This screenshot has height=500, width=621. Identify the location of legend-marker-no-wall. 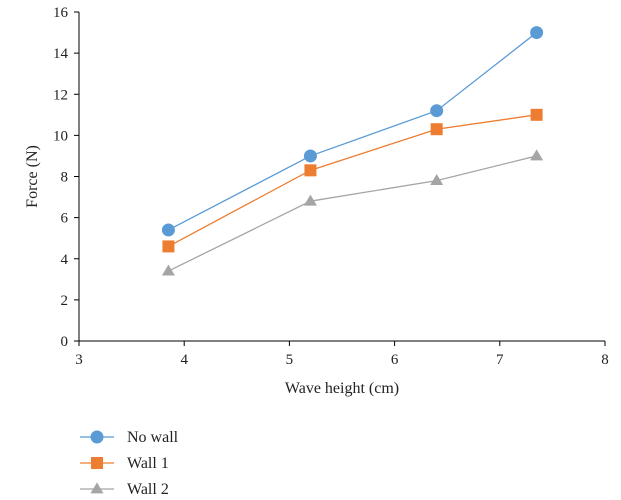
(97, 437).